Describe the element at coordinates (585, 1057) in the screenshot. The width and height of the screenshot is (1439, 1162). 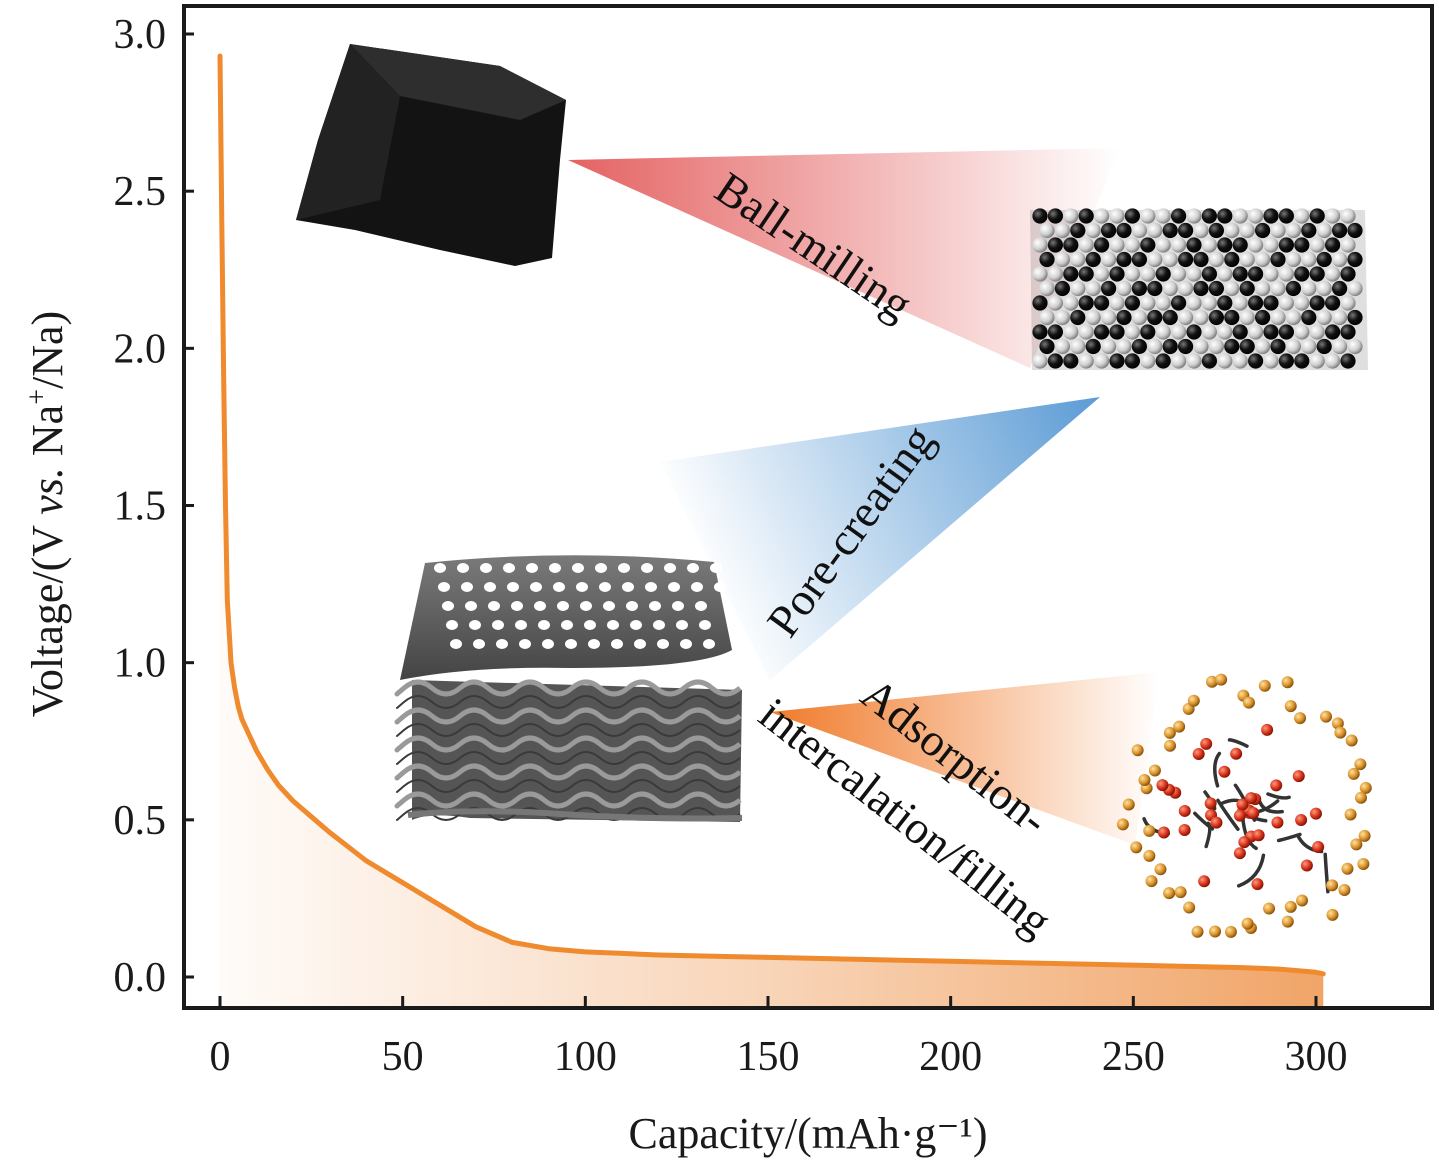
I see `x-tick-label: 100` at that location.